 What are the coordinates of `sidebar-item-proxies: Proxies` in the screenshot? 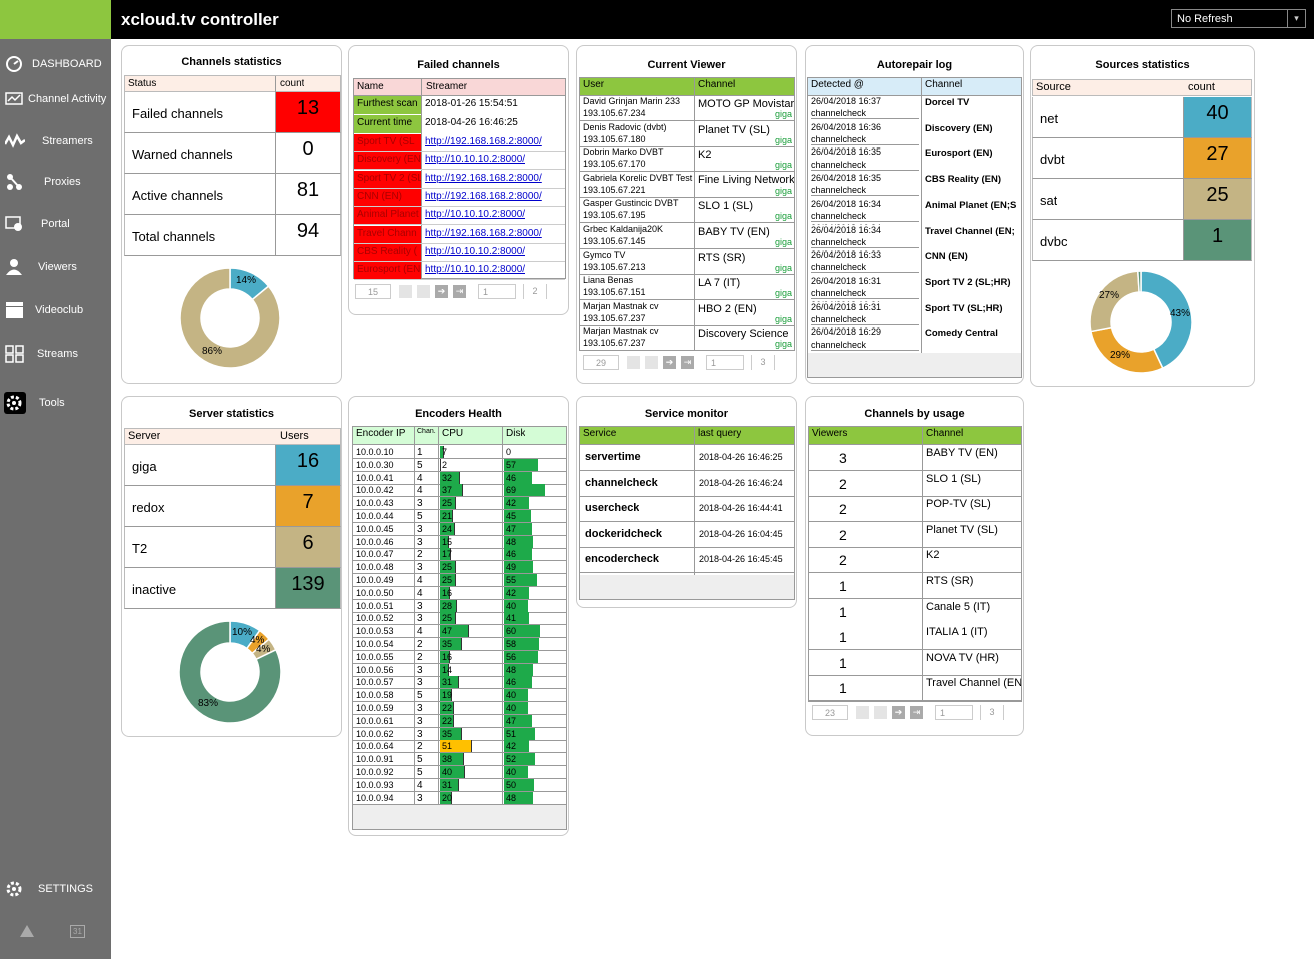 It's located at (55, 183).